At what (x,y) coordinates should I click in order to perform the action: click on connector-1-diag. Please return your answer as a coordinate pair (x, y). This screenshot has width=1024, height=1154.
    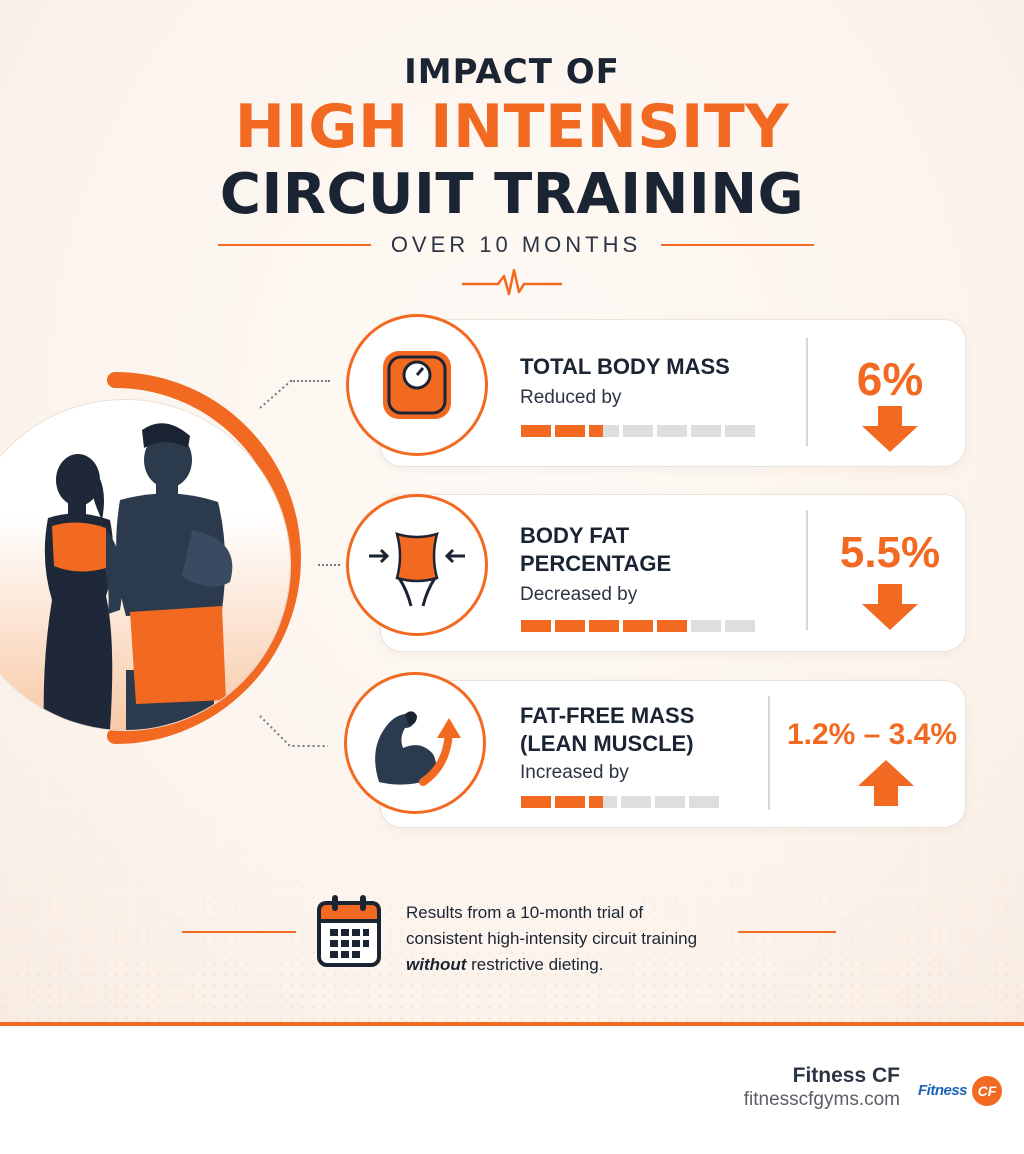
    Looking at the image, I should click on (276, 394).